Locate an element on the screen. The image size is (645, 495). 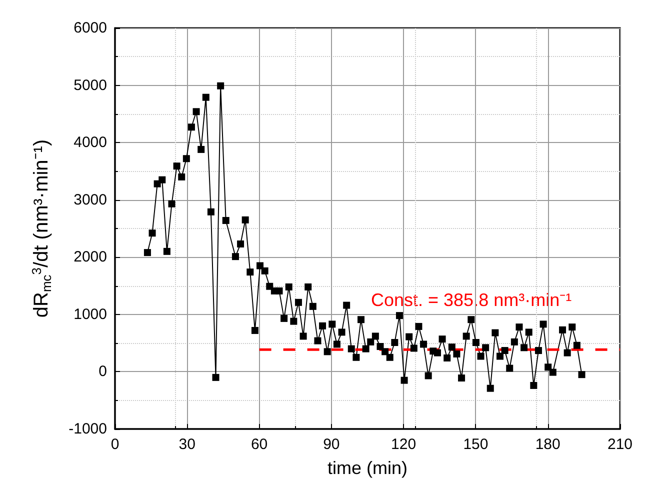
y-tick-label: -1000 is located at coordinates (87, 429).